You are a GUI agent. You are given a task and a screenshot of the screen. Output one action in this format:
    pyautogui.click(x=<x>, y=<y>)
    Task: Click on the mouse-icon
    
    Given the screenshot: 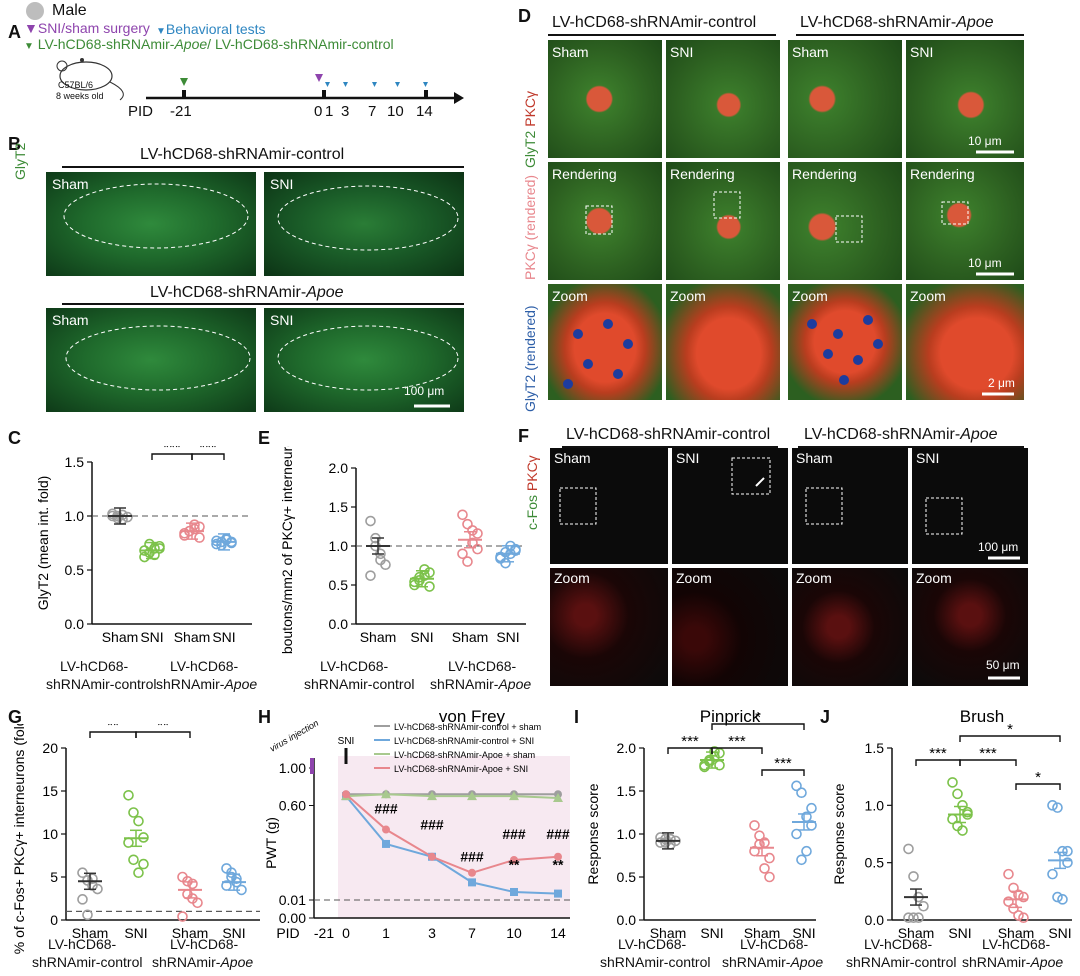 What is the action you would take?
    pyautogui.click(x=90, y=79)
    